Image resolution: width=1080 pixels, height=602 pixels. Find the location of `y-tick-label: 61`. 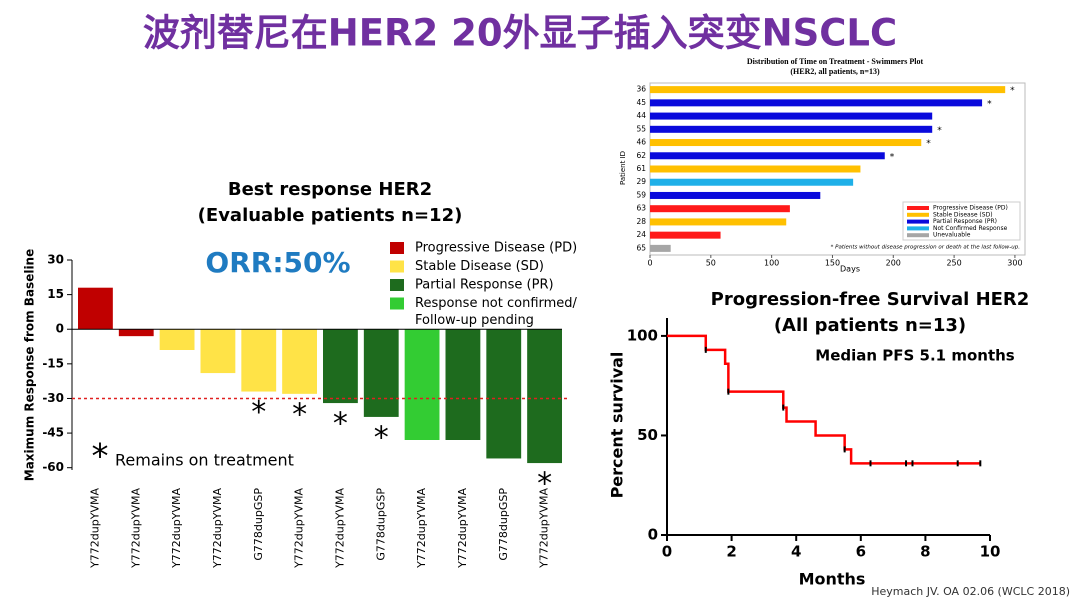

y-tick-label: 61 is located at coordinates (641, 168).